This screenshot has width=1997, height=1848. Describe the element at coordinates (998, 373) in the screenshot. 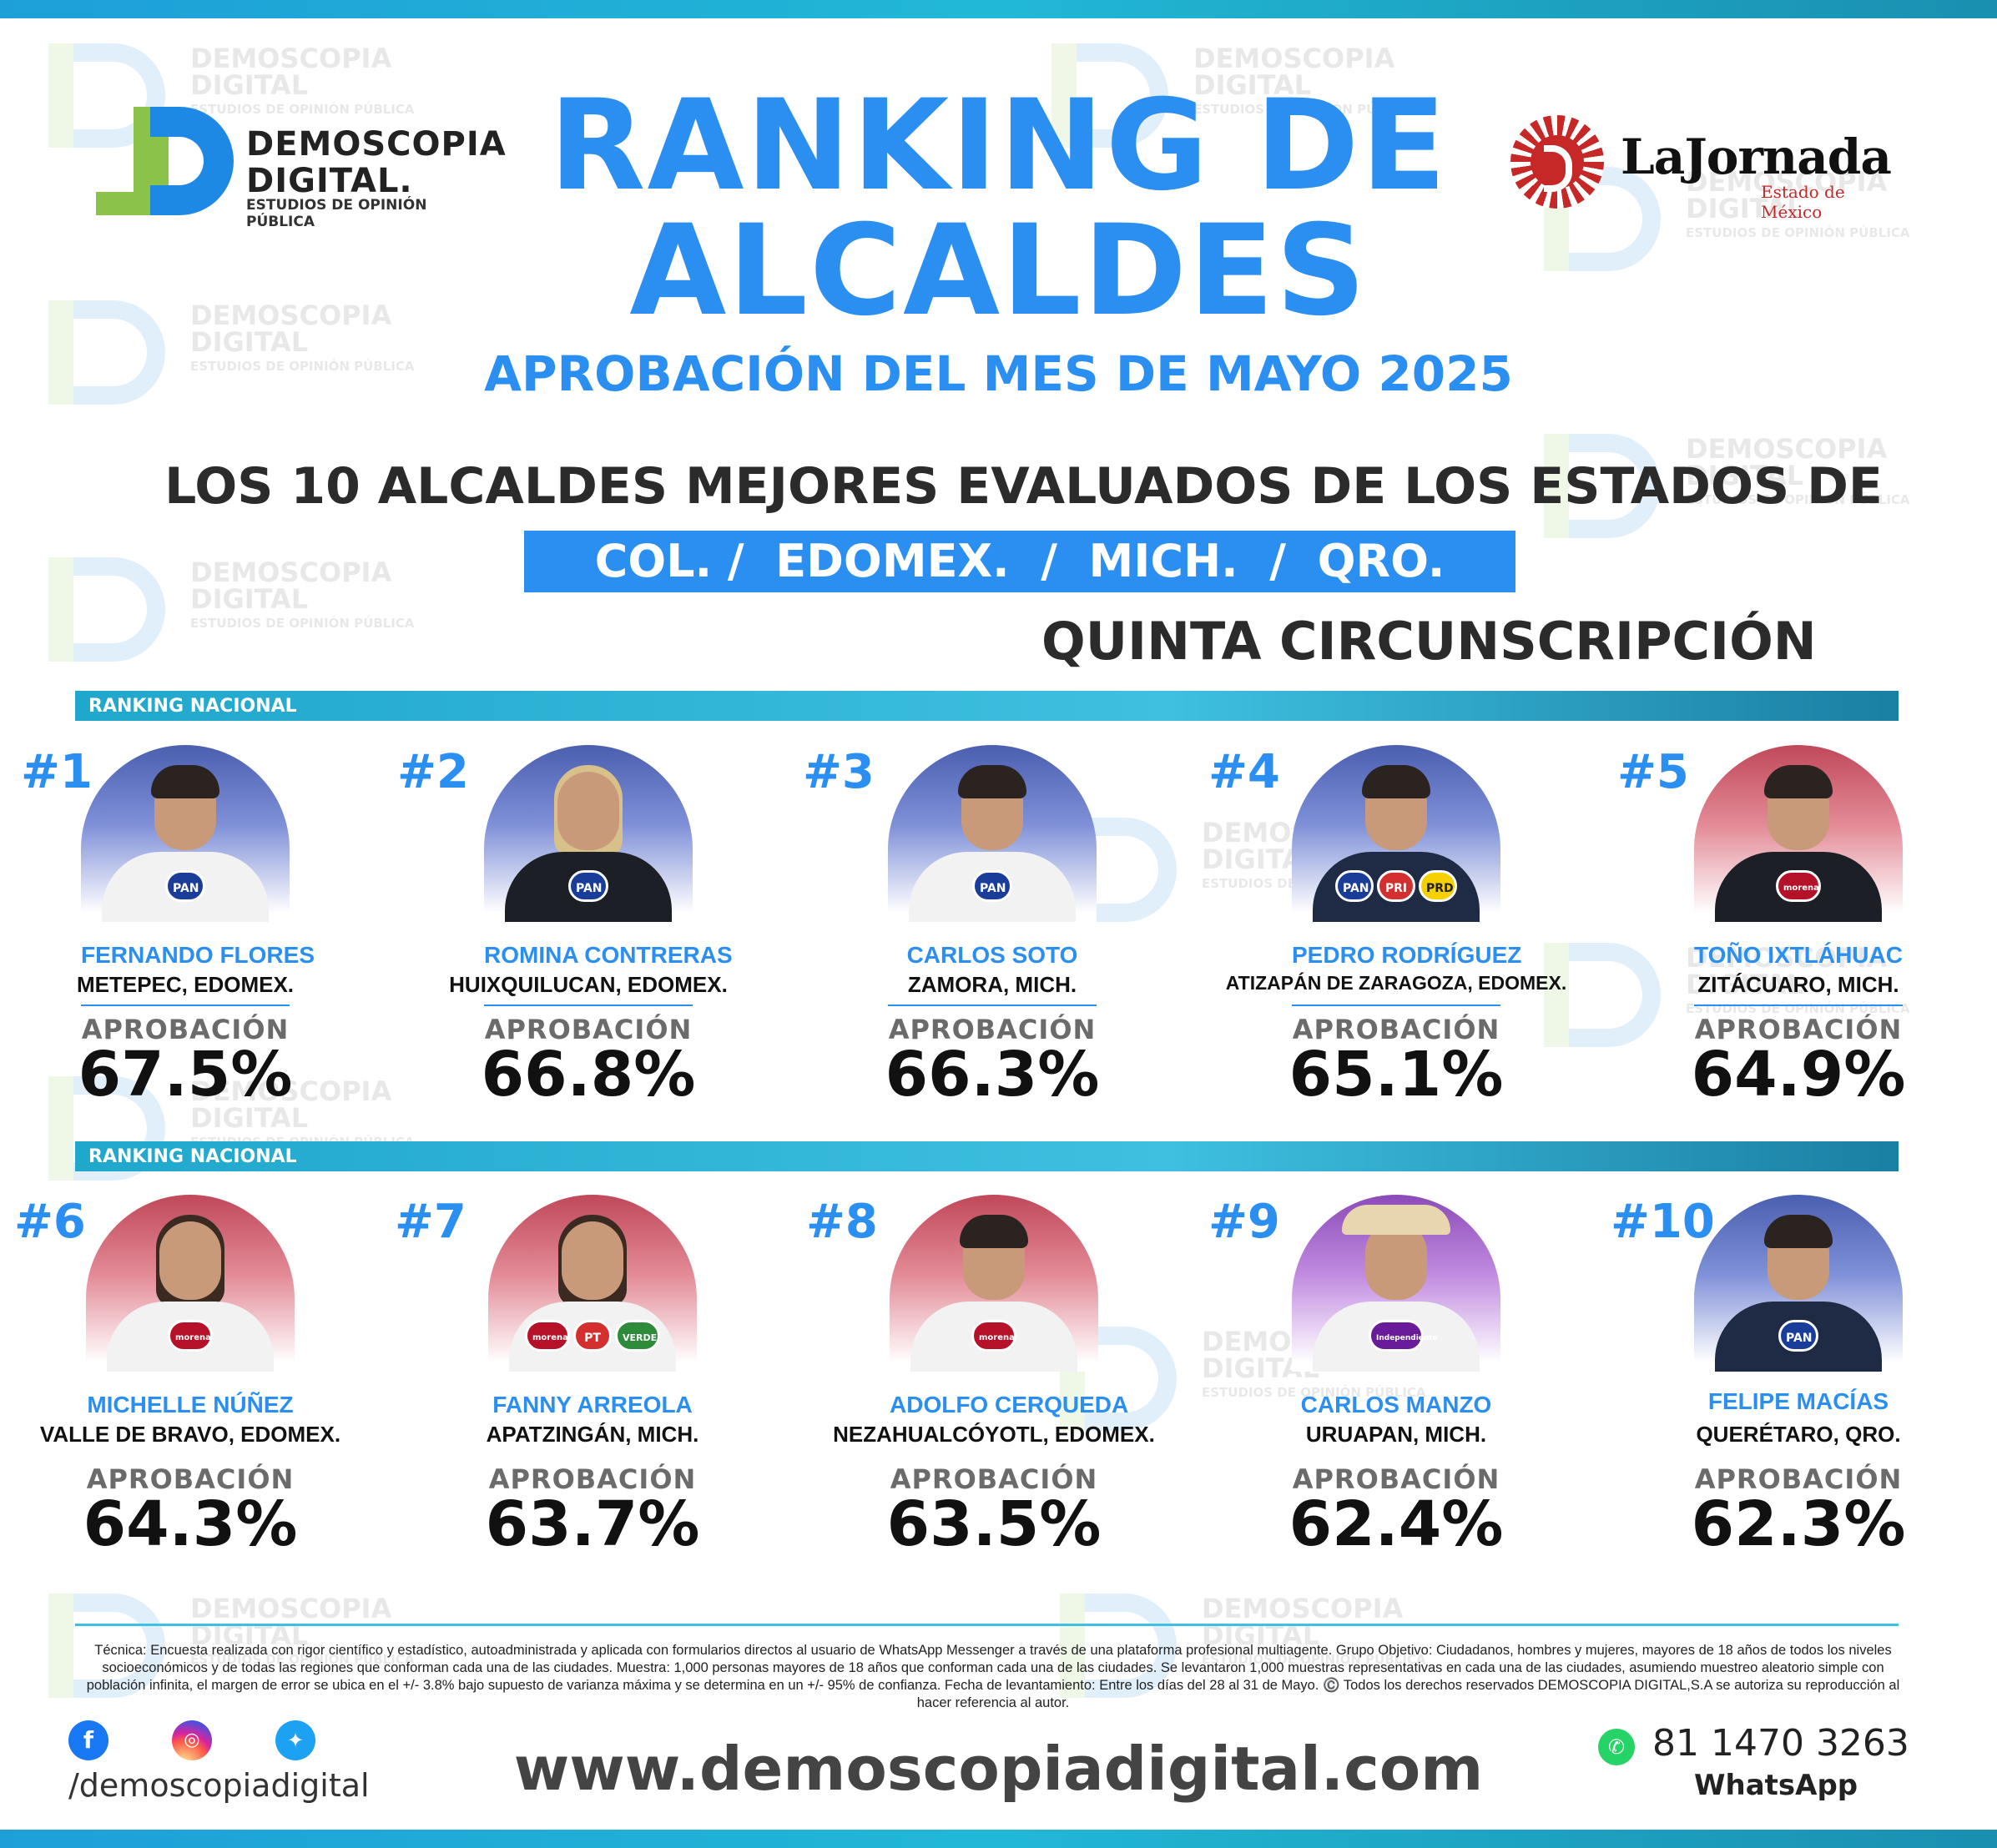

I see `page-subtitle: APROBACIÓN DEL MES DE MAYO 2025` at that location.